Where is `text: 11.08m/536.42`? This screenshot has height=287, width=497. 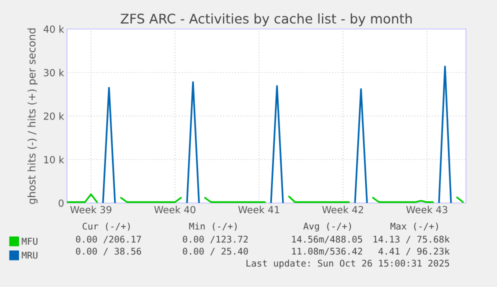 text: 11.08m/536.42 is located at coordinates (327, 252).